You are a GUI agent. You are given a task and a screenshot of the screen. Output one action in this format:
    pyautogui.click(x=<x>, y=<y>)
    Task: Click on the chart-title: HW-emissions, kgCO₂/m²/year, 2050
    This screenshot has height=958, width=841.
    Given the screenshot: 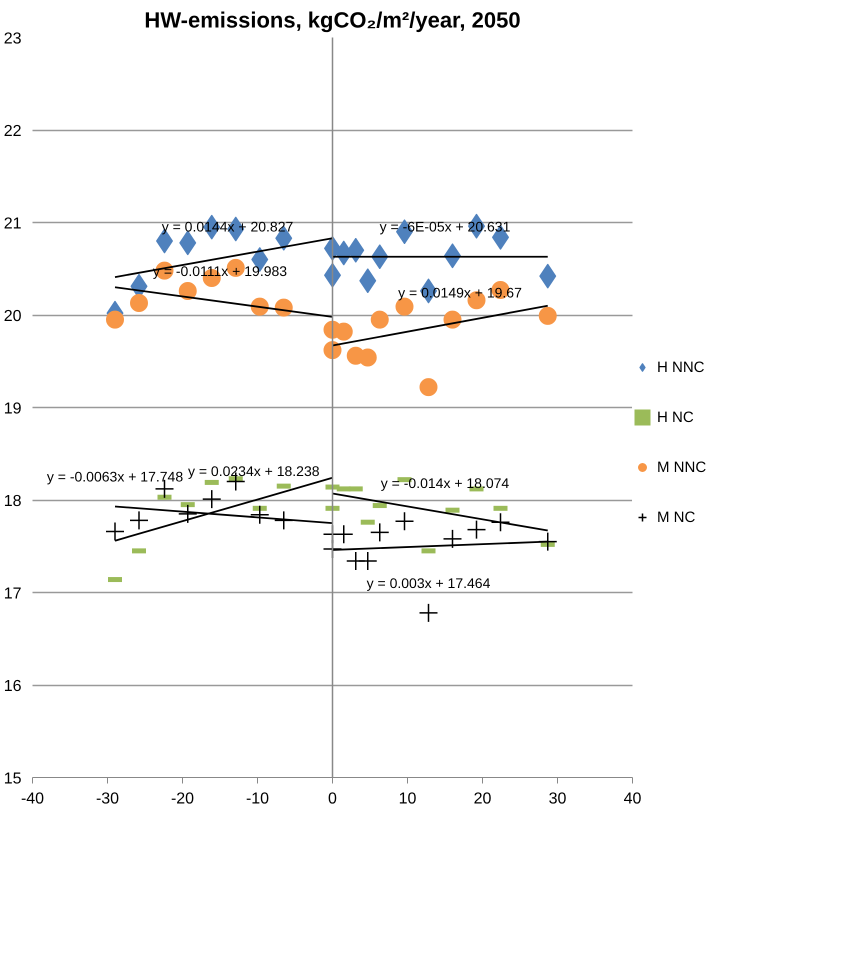 What is the action you would take?
    pyautogui.click(x=332, y=20)
    